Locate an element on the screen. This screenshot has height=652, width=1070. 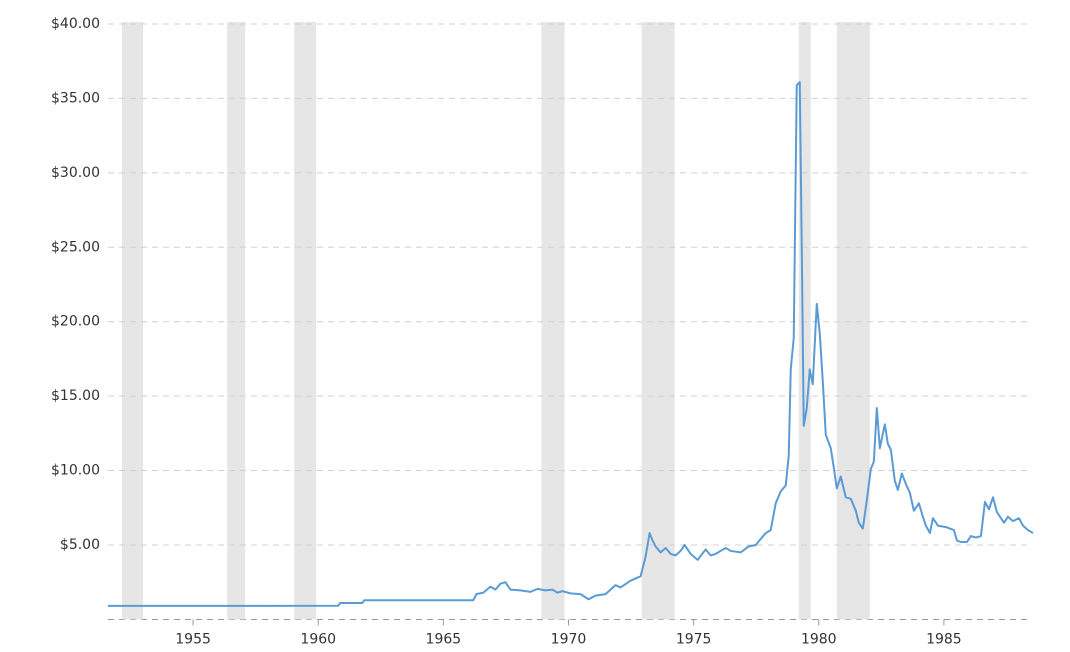
y-tick-label: $5.00 is located at coordinates (80, 545).